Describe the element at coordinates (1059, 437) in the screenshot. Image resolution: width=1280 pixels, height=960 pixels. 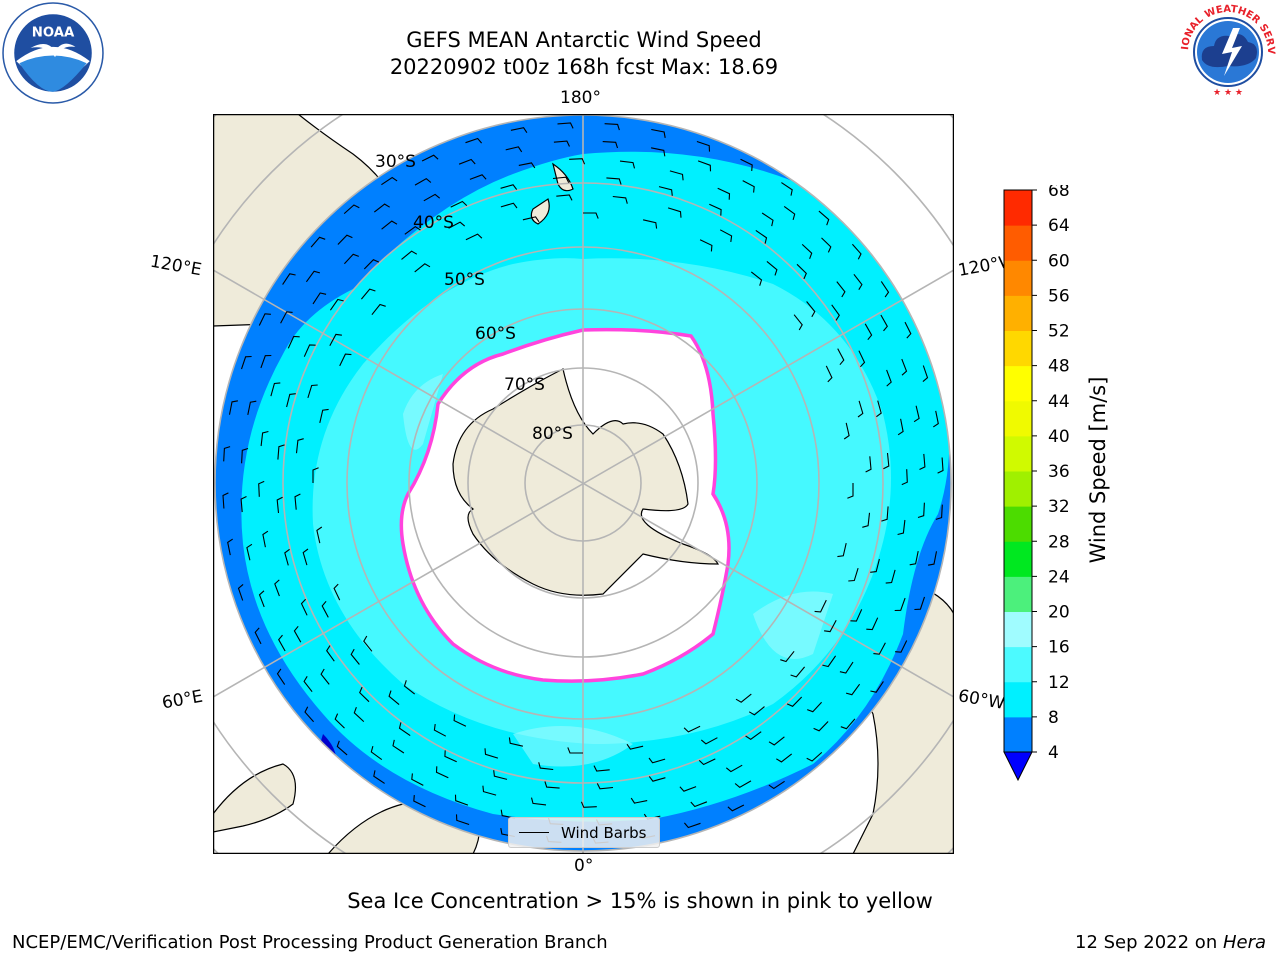
I see `colorbar-tick-label: 40` at that location.